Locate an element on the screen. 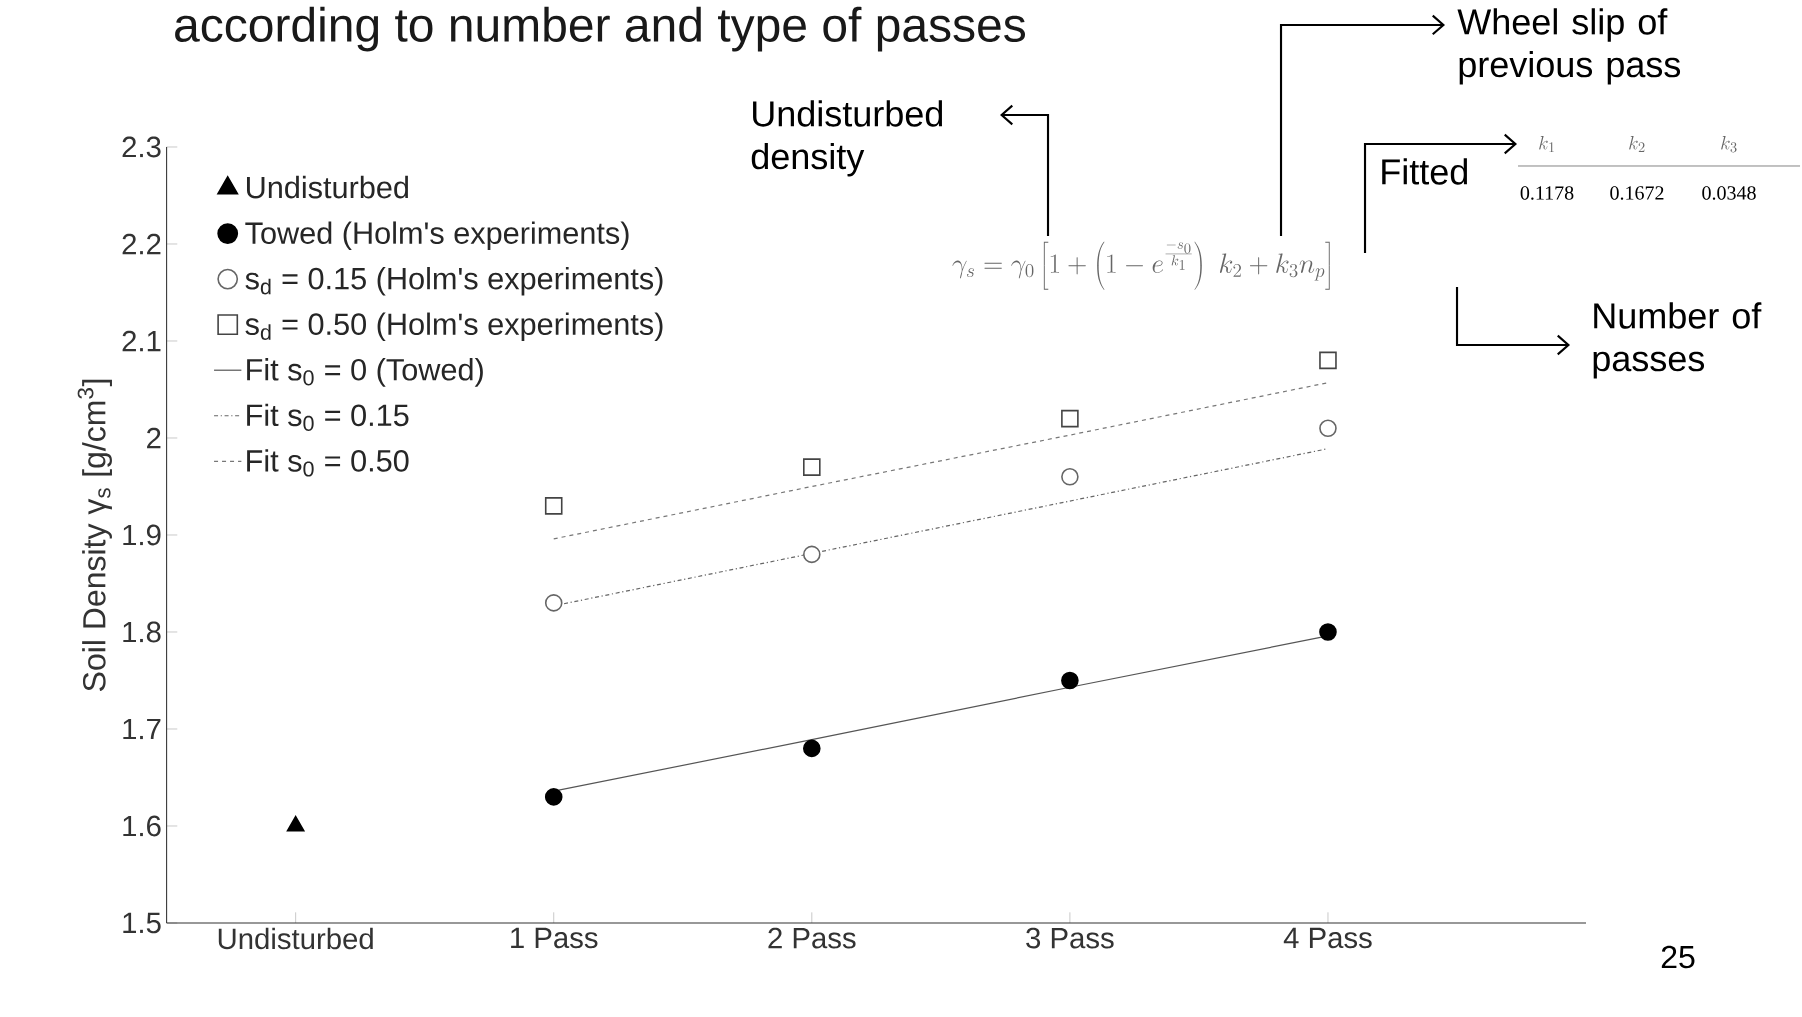 Image resolution: width=1802 pixels, height=1017 pixels. x-tick-label: 4 Pass is located at coordinates (1327, 938).